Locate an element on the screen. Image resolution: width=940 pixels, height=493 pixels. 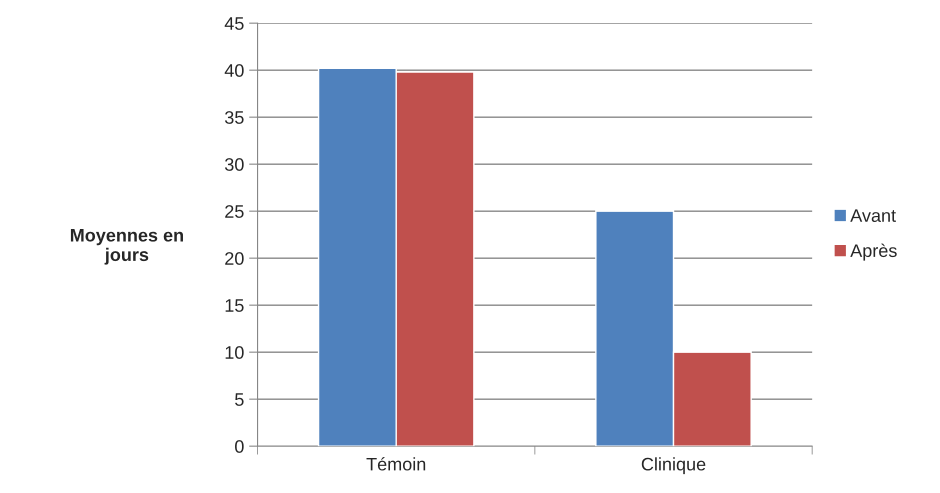
legend-label: Après is located at coordinates (873, 252).